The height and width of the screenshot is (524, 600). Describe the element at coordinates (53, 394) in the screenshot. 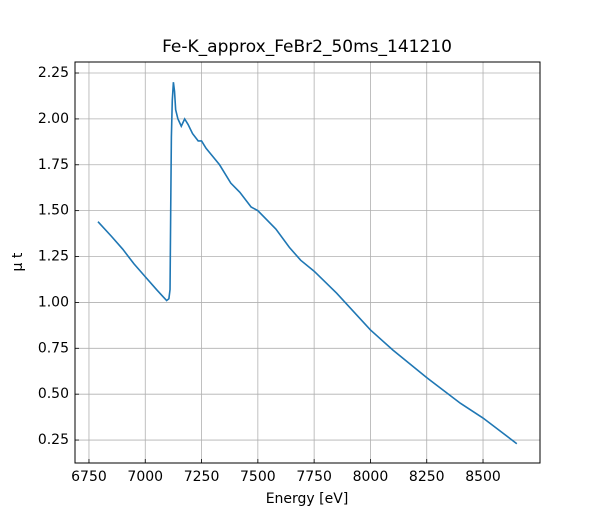

I see `y-tick-label: 0.50` at that location.